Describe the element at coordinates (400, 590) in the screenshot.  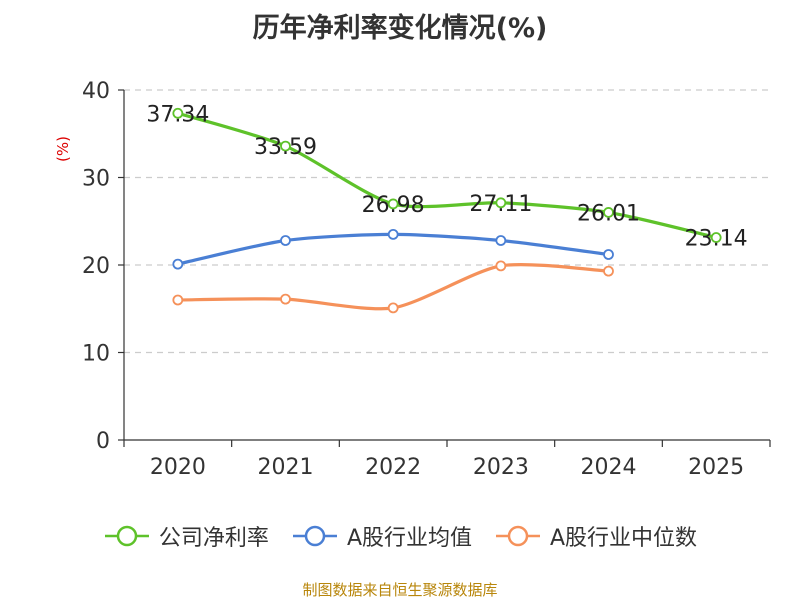
I see `source-footer: 制图数据来自恒生聚源数据库` at that location.